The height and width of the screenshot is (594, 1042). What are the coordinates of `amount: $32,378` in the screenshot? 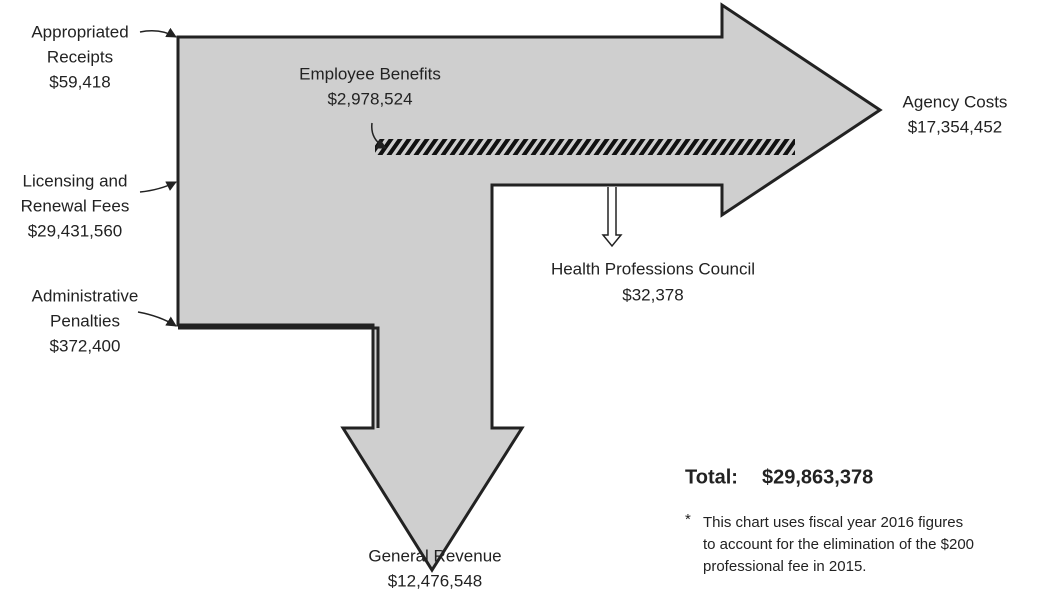 It's located at (652, 294).